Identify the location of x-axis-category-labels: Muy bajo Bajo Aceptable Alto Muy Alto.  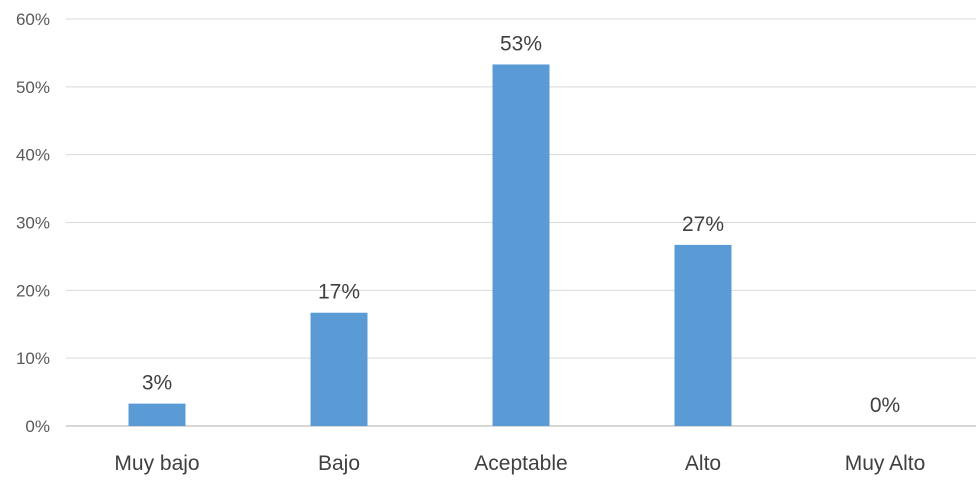
(519, 463).